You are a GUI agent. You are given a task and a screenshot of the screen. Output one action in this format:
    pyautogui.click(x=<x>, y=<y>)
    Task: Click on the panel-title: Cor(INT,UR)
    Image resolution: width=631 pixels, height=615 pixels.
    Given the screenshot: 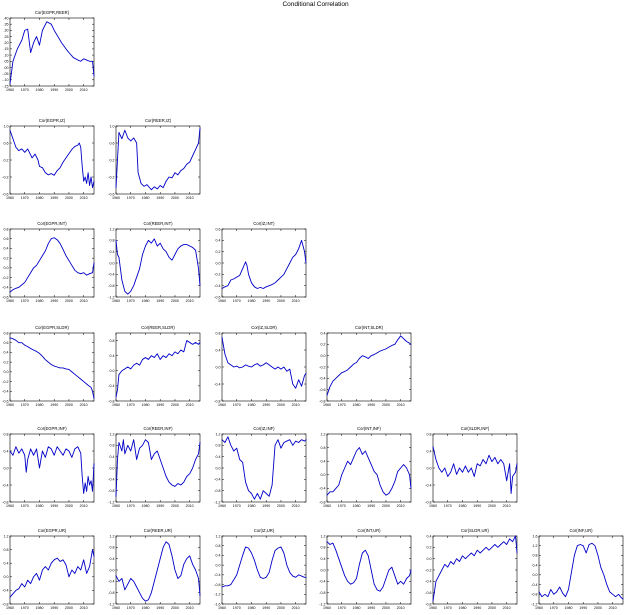 What is the action you would take?
    pyautogui.click(x=369, y=530)
    